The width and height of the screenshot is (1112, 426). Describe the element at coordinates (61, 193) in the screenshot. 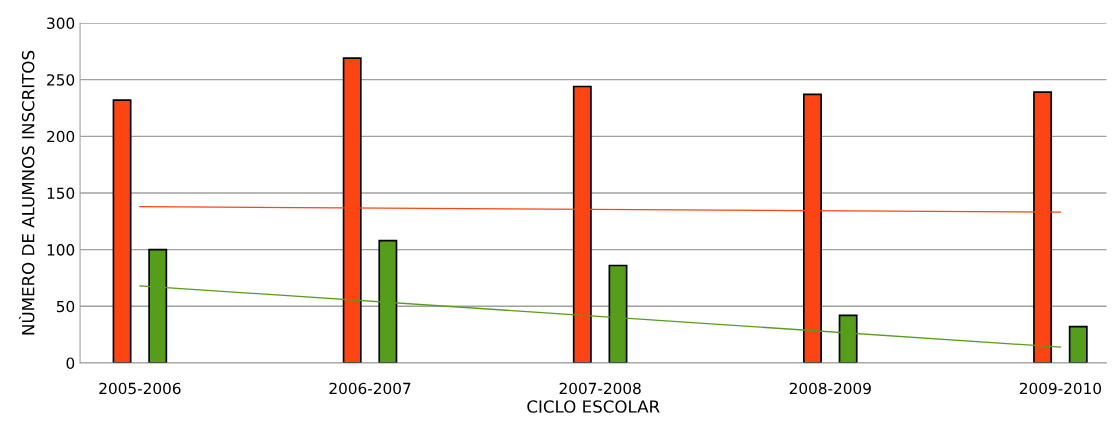

I see `y-tick-label: 150` at that location.